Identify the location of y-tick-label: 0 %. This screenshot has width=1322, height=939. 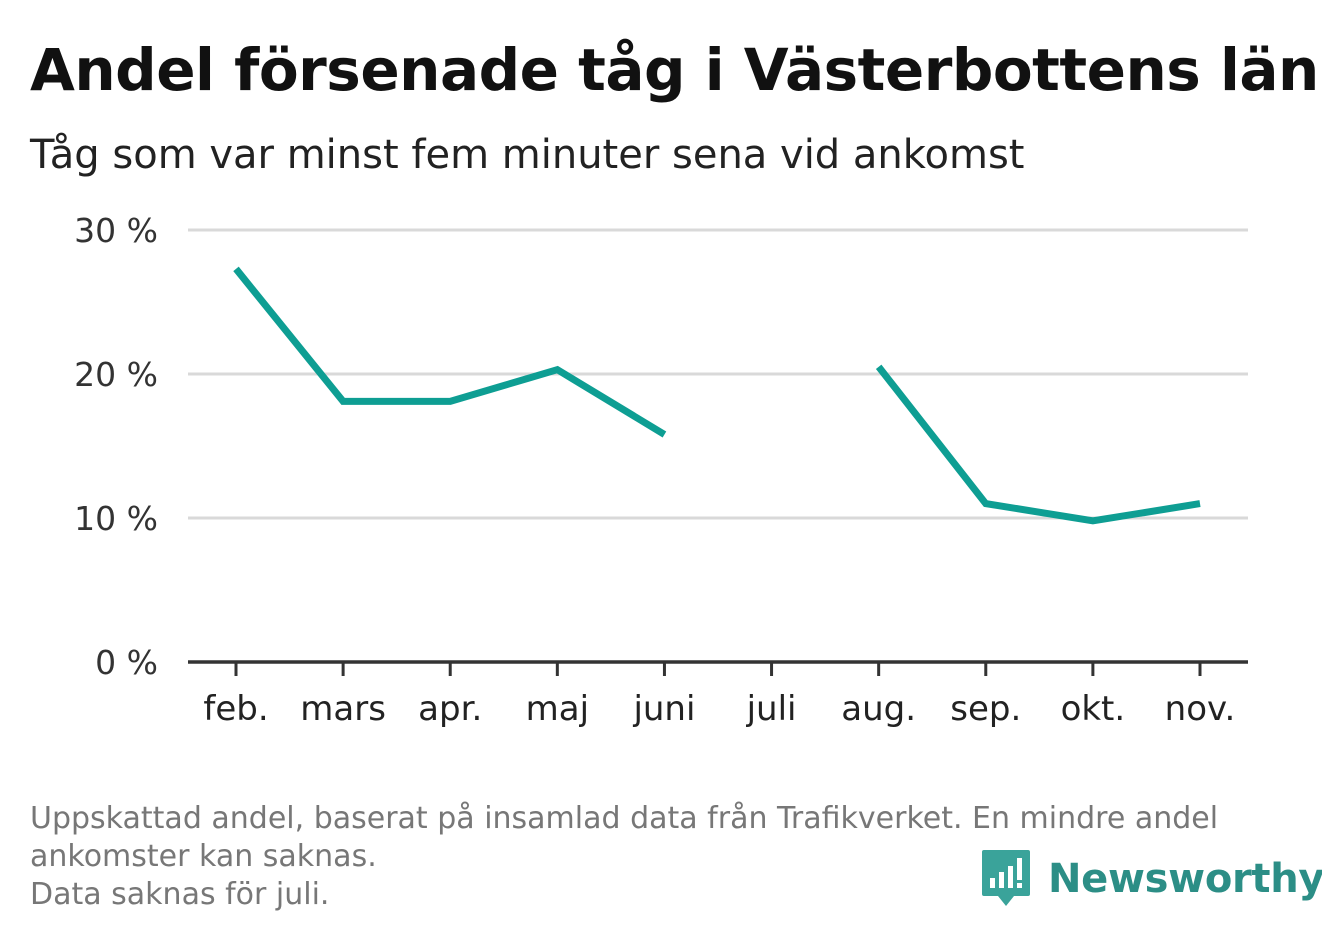
(126, 662).